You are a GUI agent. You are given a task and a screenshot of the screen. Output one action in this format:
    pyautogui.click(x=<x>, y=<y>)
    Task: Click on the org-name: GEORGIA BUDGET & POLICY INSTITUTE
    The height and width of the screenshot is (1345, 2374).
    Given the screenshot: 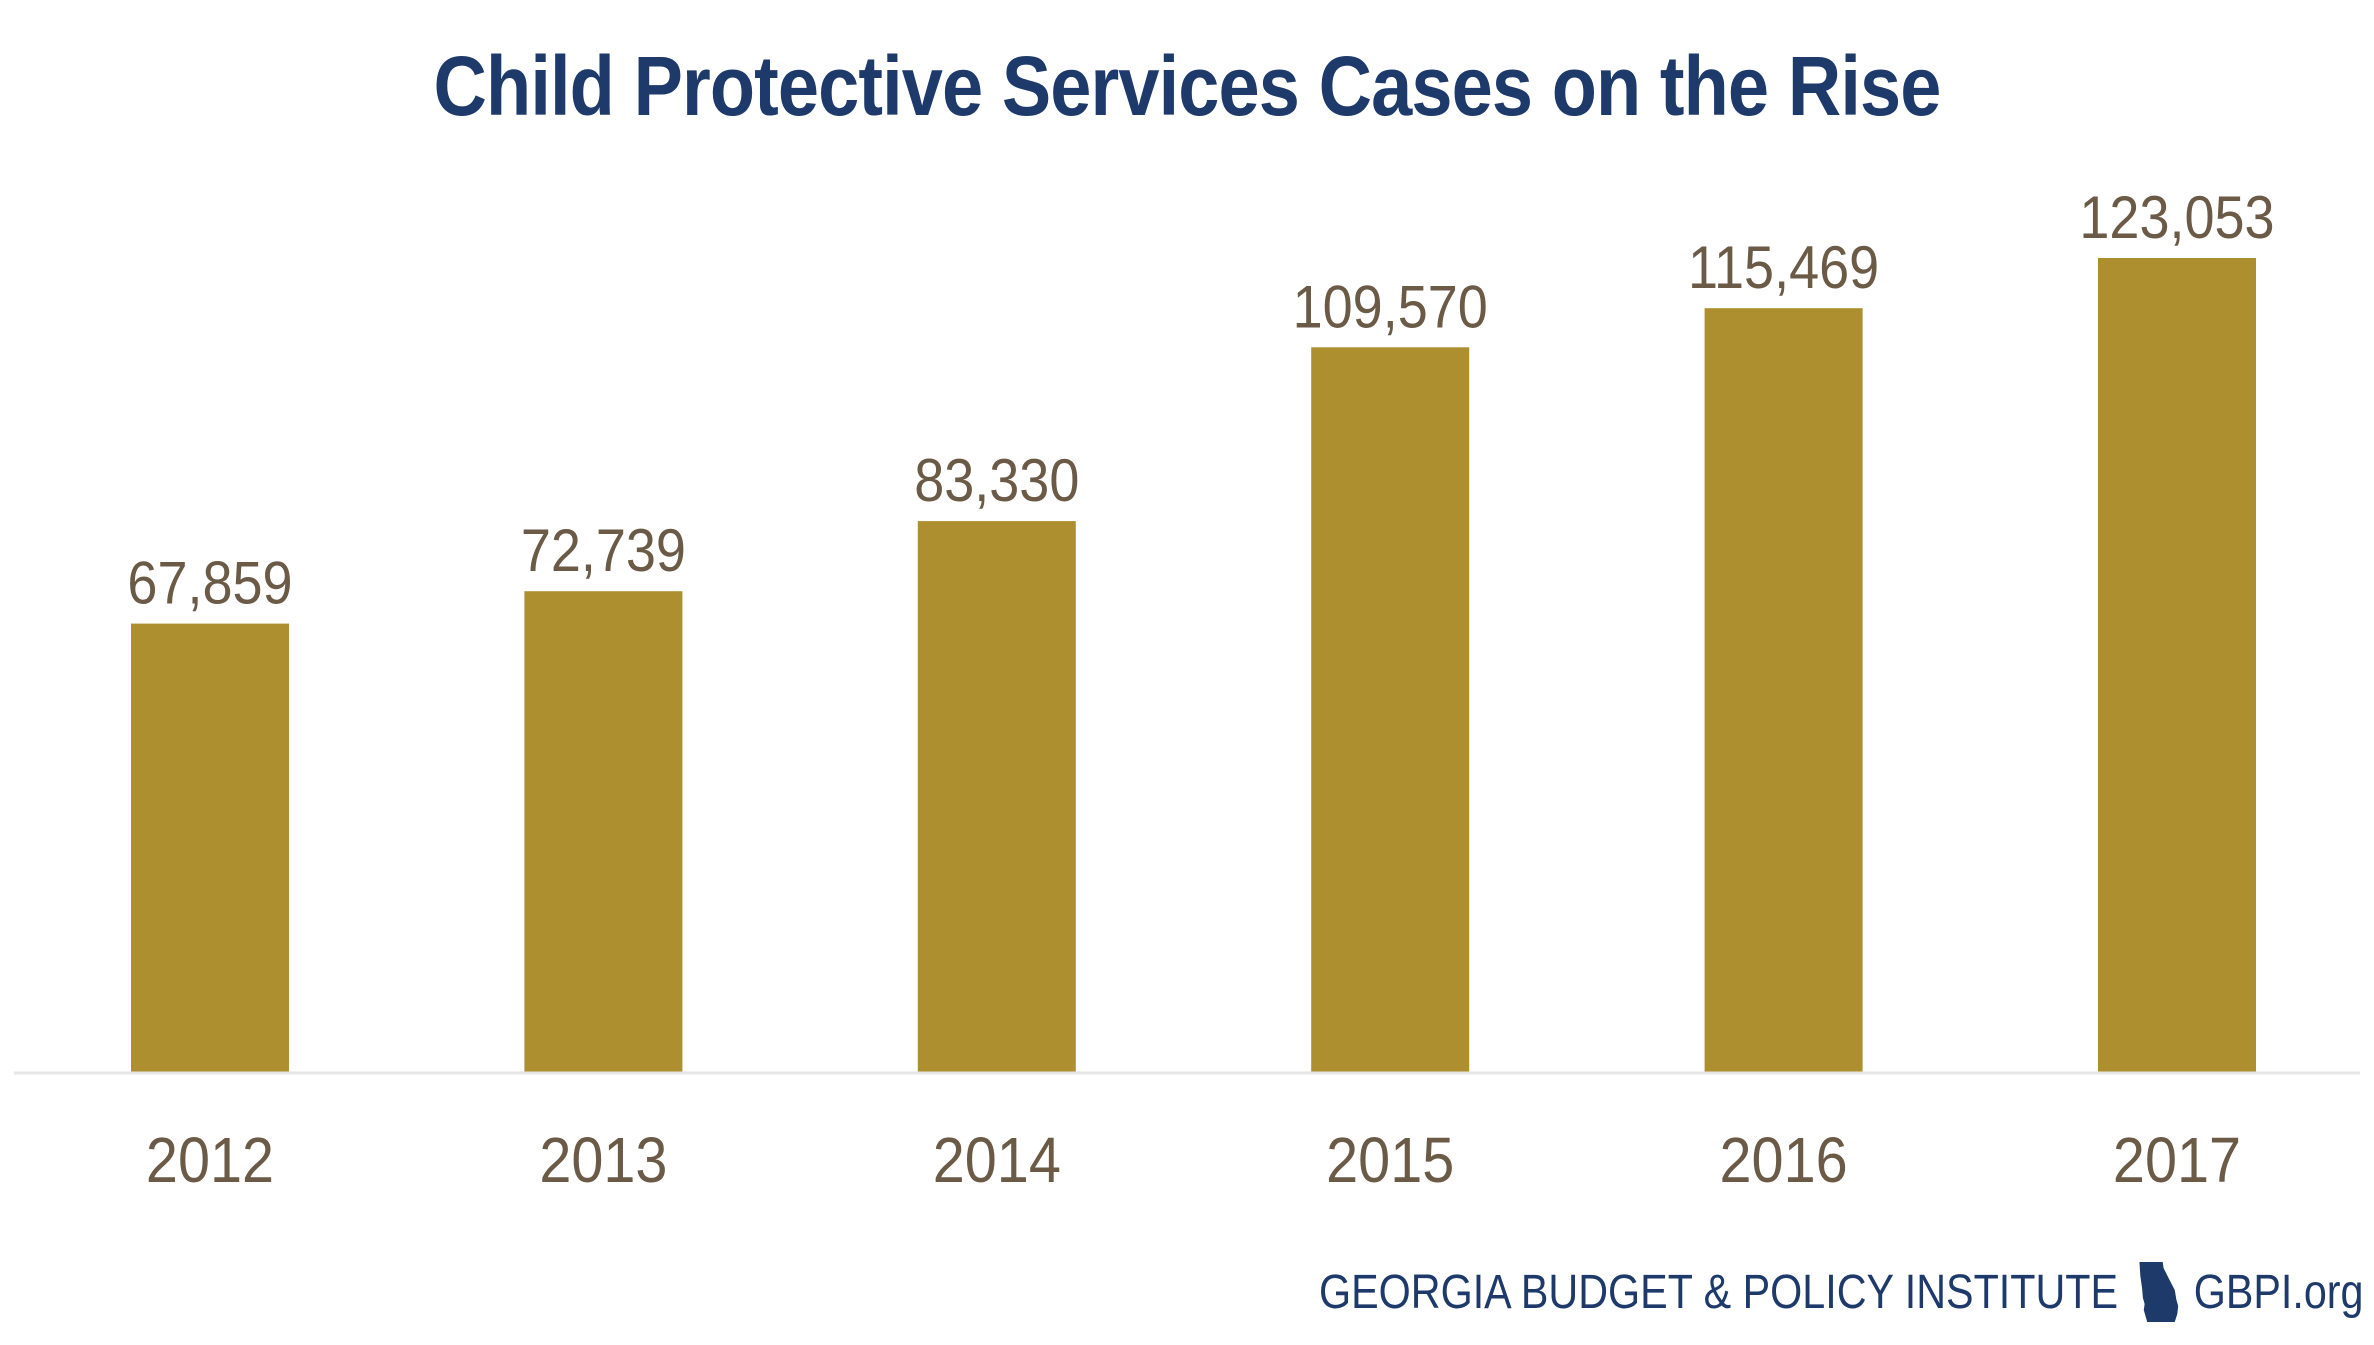 What is the action you would take?
    pyautogui.click(x=1719, y=1292)
    